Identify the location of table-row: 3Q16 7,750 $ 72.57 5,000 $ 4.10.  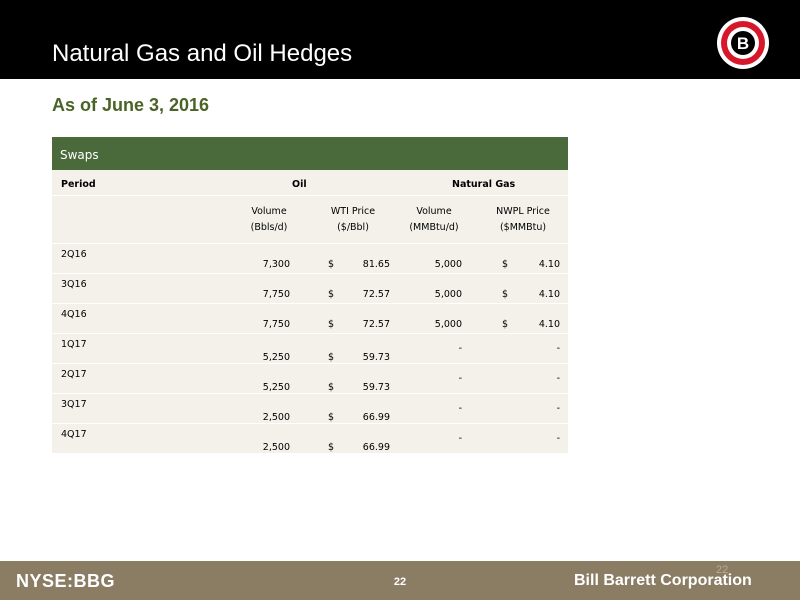
(310, 289).